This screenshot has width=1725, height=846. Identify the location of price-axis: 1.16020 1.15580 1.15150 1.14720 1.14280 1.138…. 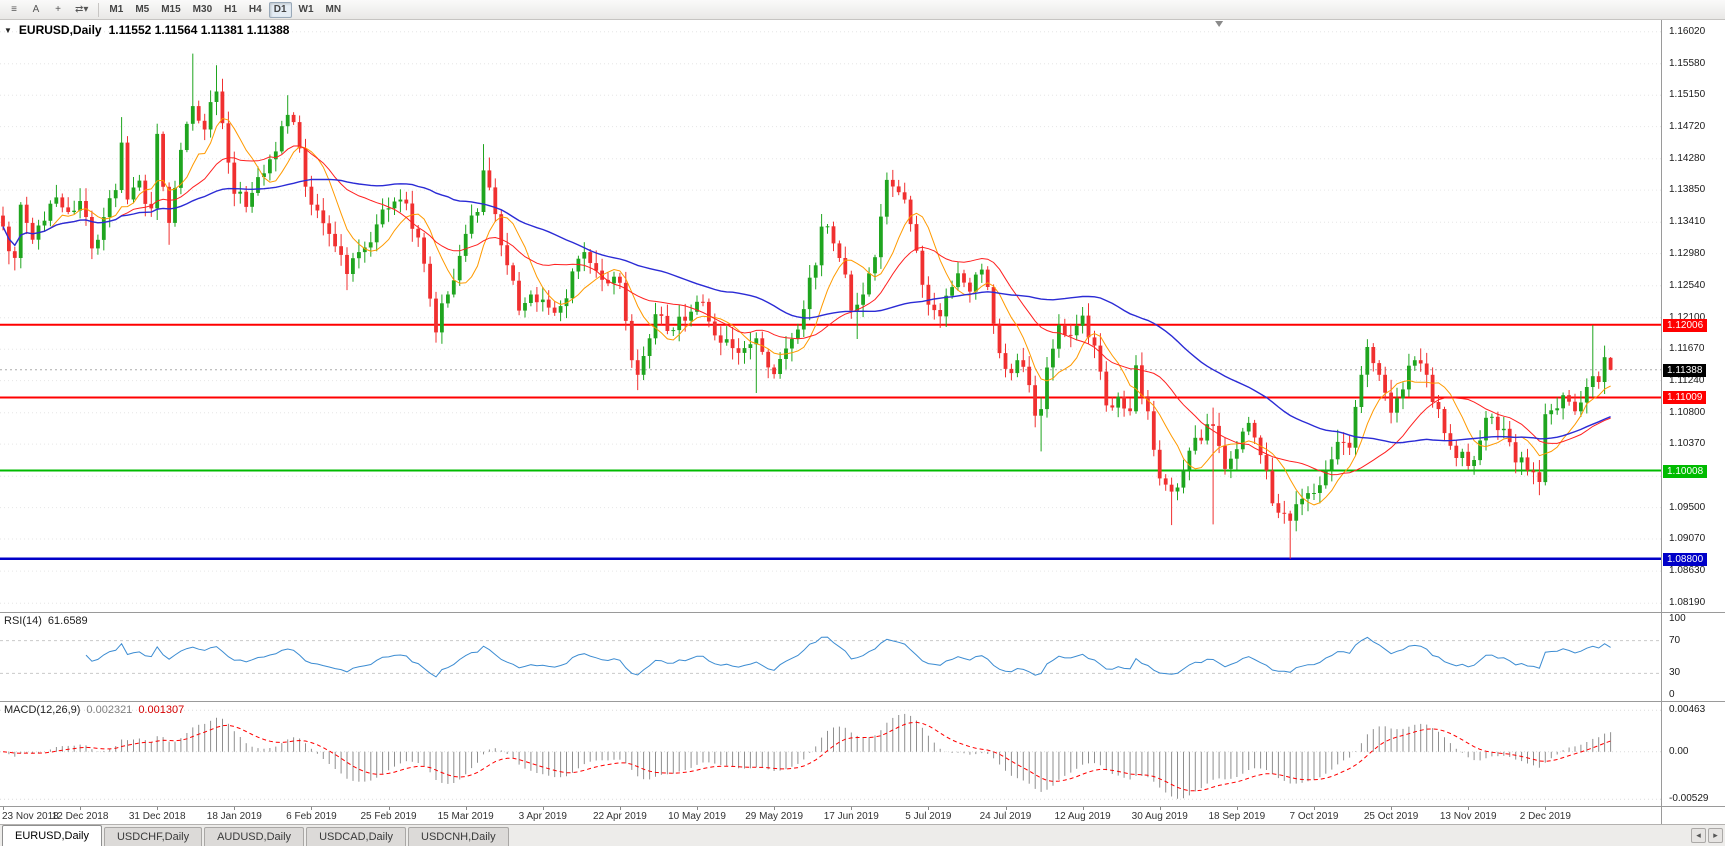
(1693, 316).